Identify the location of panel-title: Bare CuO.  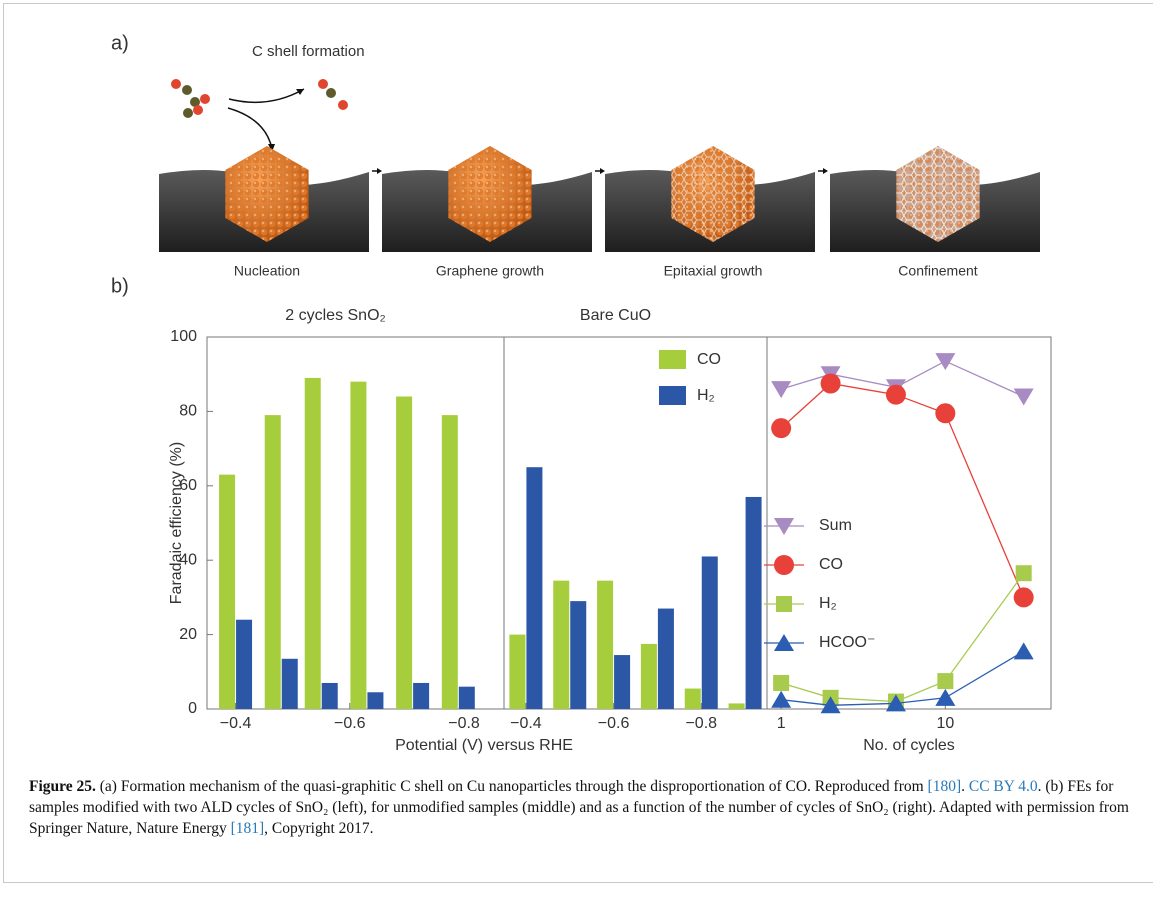
(615, 315).